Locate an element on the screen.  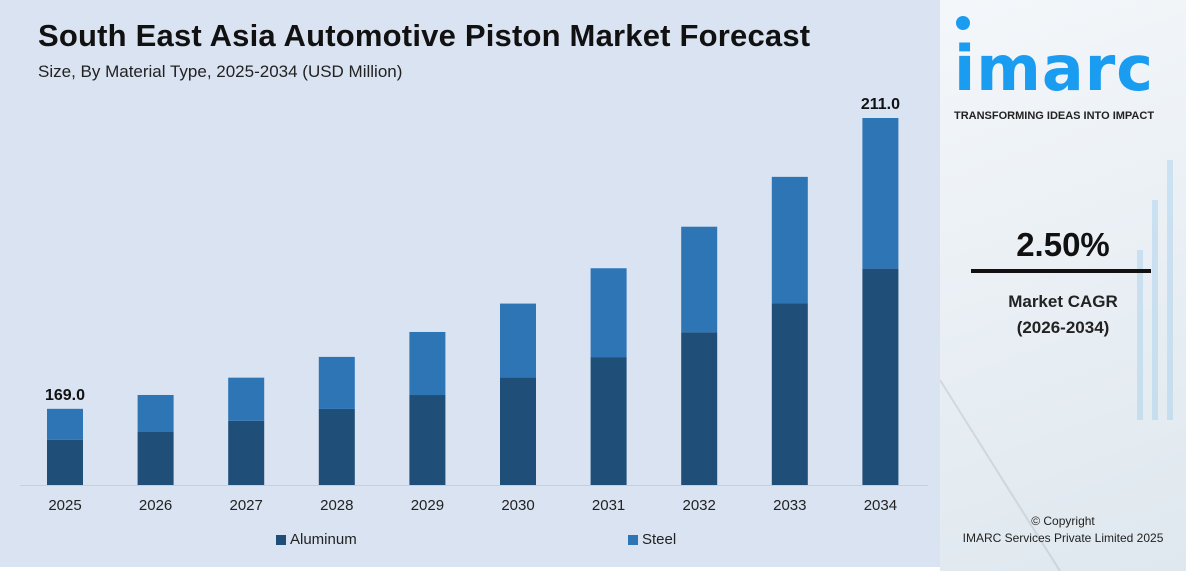
bar-aluminum-2027 is located at coordinates (246, 452).